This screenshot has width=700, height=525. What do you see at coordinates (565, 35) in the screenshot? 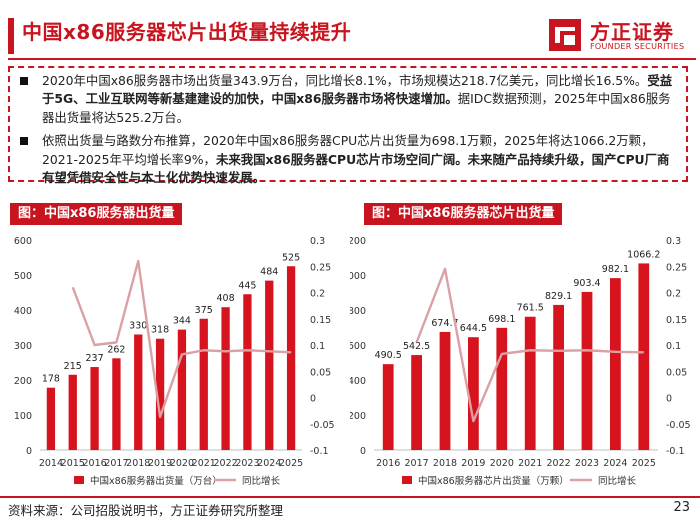
I see `brand-logo-icon` at bounding box center [565, 35].